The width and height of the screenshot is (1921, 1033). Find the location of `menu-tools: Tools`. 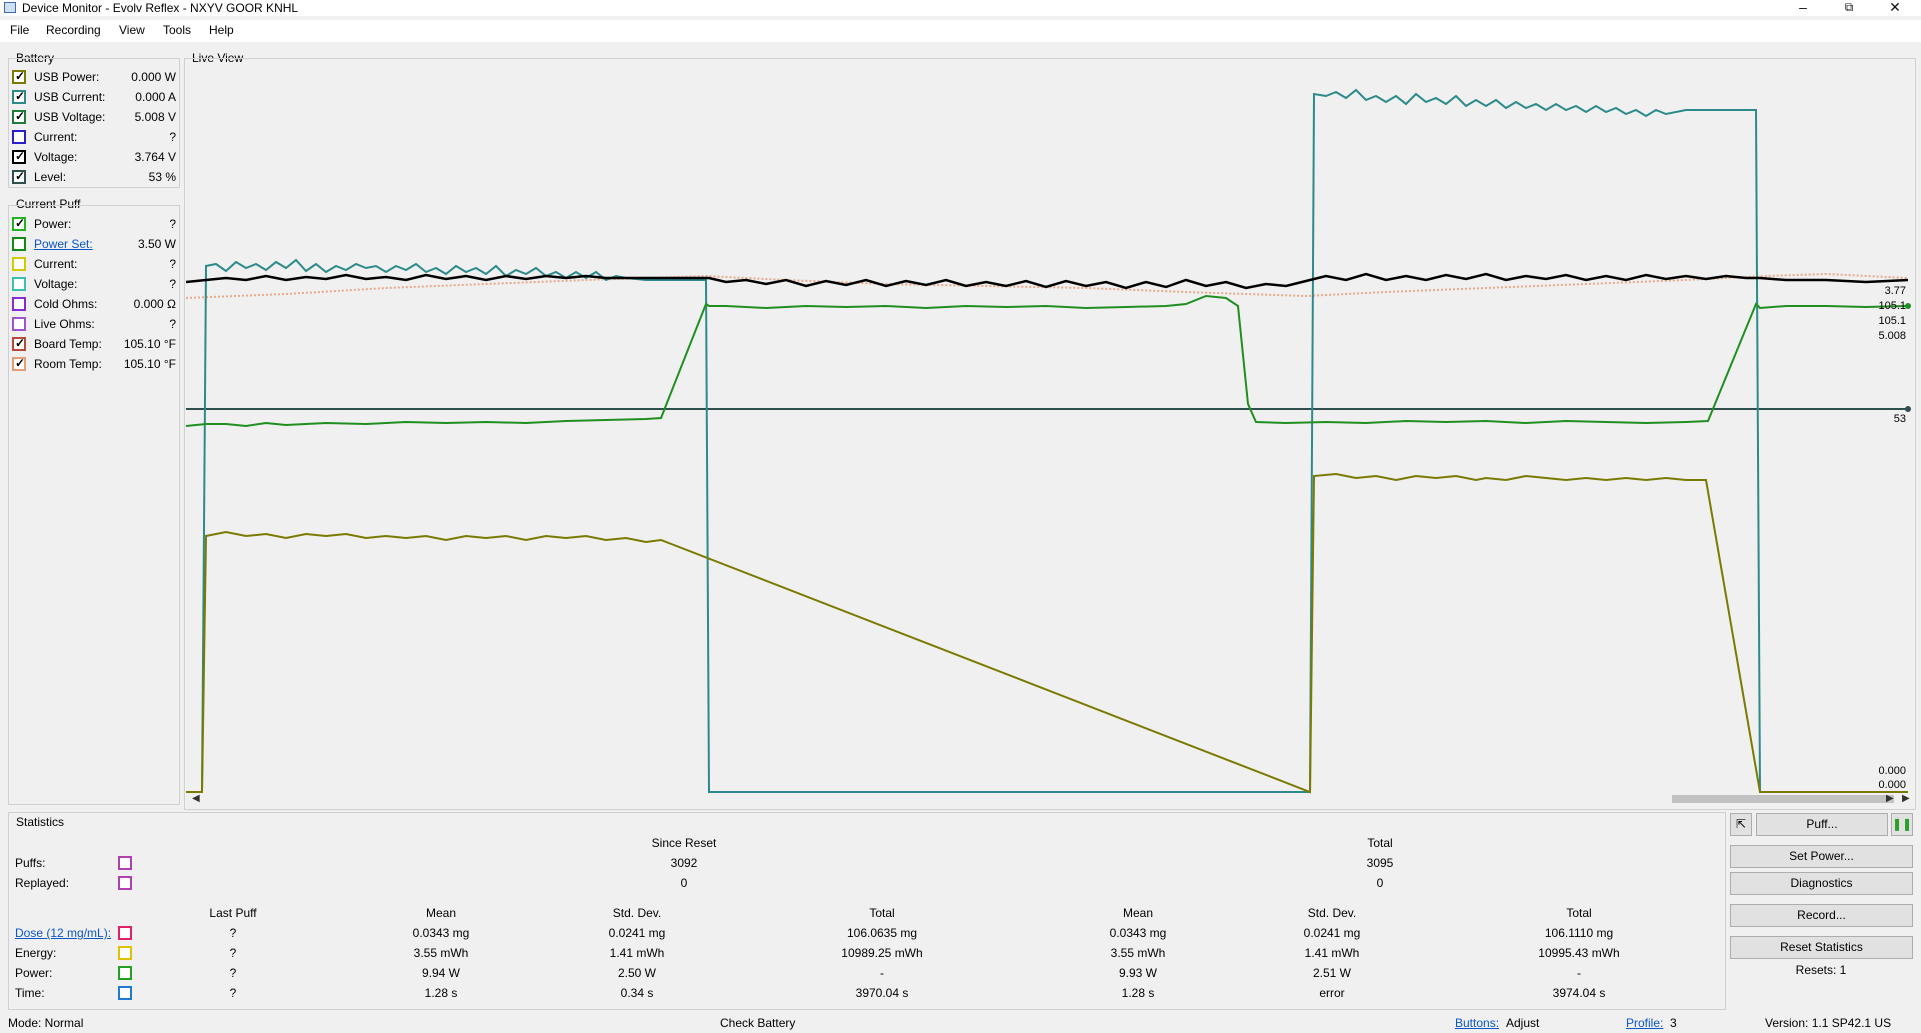

menu-tools: Tools is located at coordinates (177, 30).